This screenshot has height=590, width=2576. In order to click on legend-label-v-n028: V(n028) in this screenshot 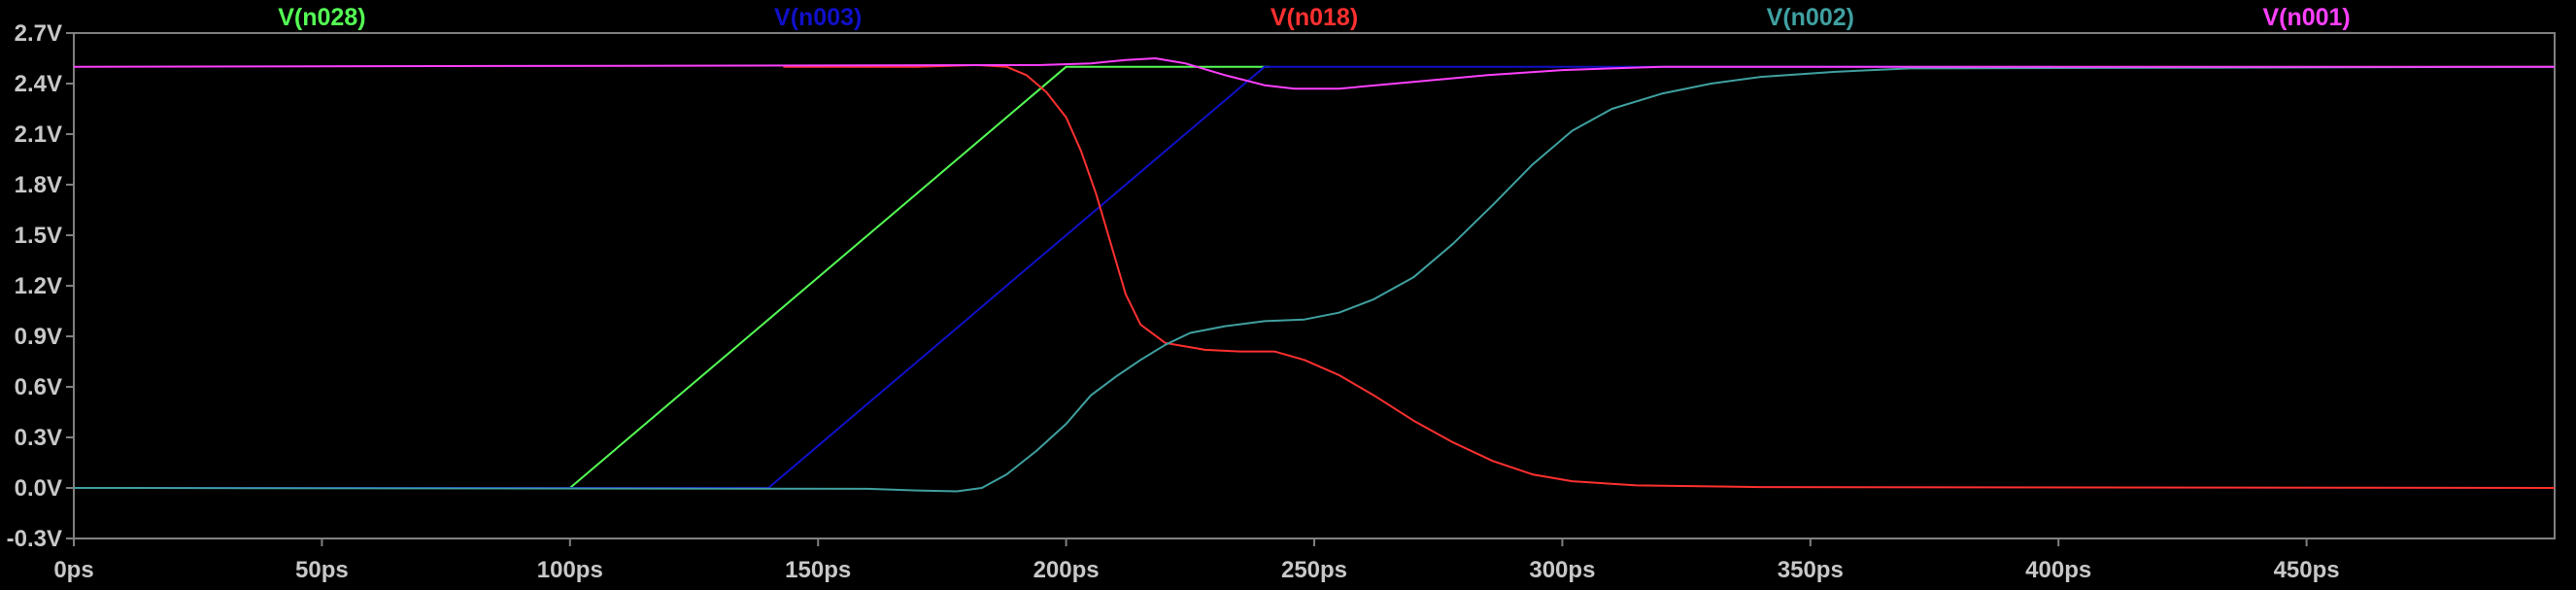, I will do `click(321, 18)`.